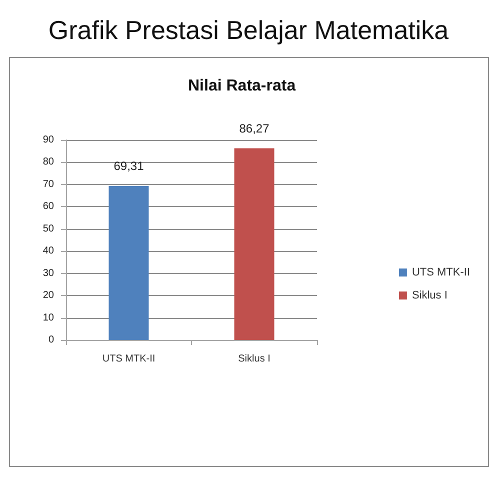 The width and height of the screenshot is (497, 484). I want to click on chart-subtitle: Nilai Rata-rata, so click(242, 86).